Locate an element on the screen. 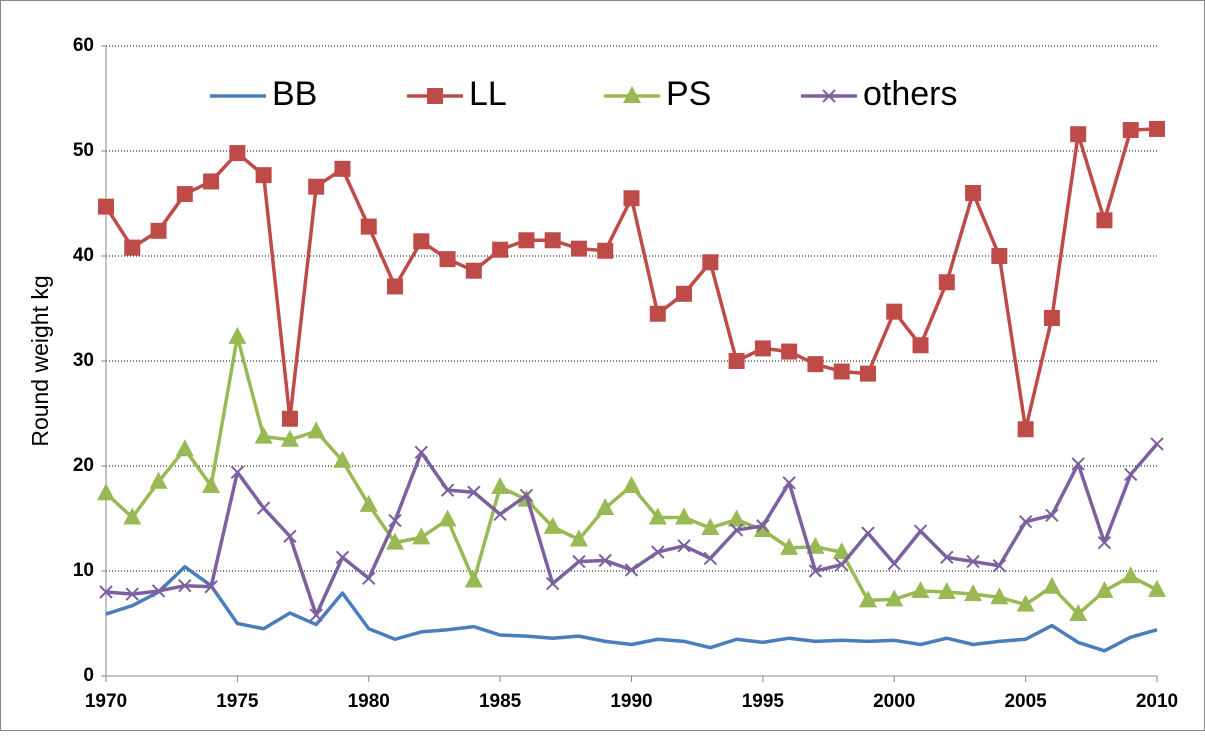 This screenshot has width=1205, height=736. x-tick-label: 2005 is located at coordinates (1025, 701).